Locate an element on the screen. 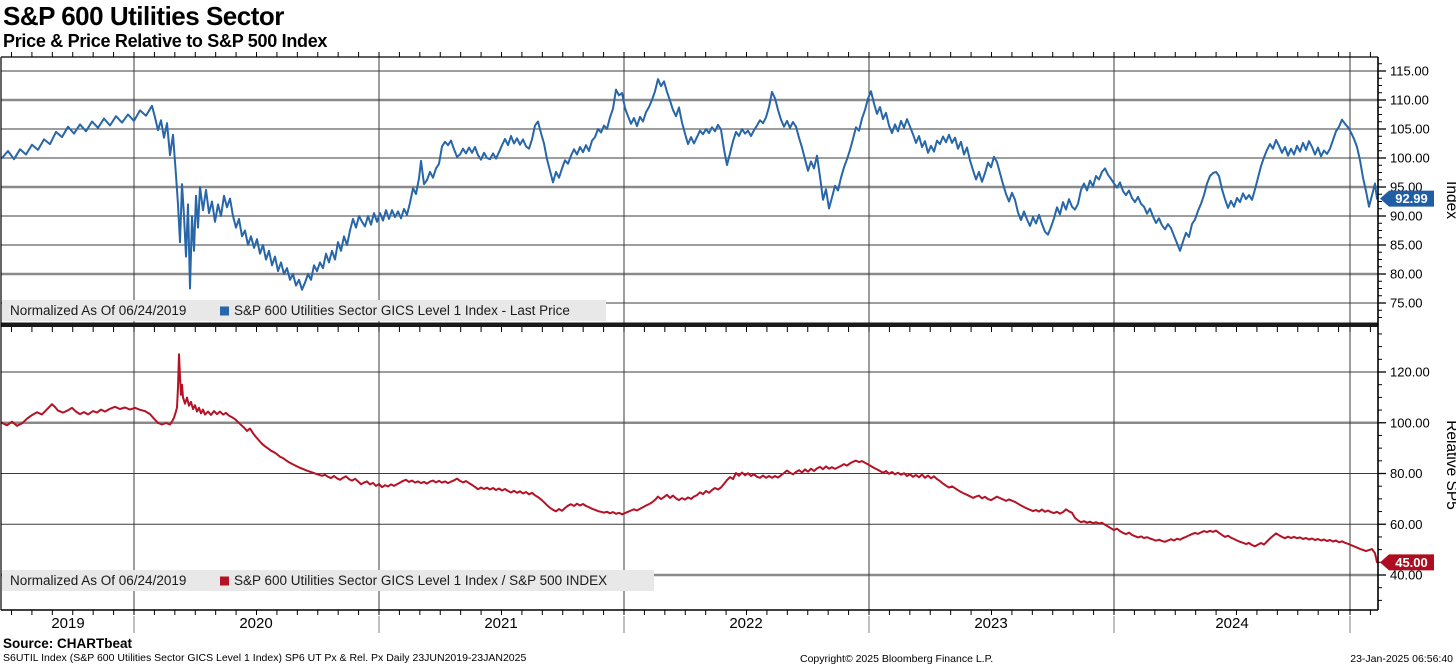  y-tick-label: 85.00 is located at coordinates (1406, 245).